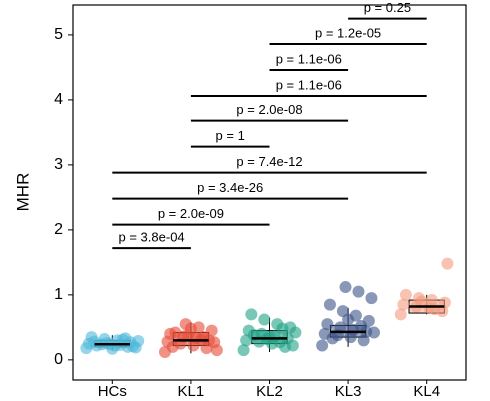  I want to click on p-value-label: p = 3.4e-26, so click(230, 187).